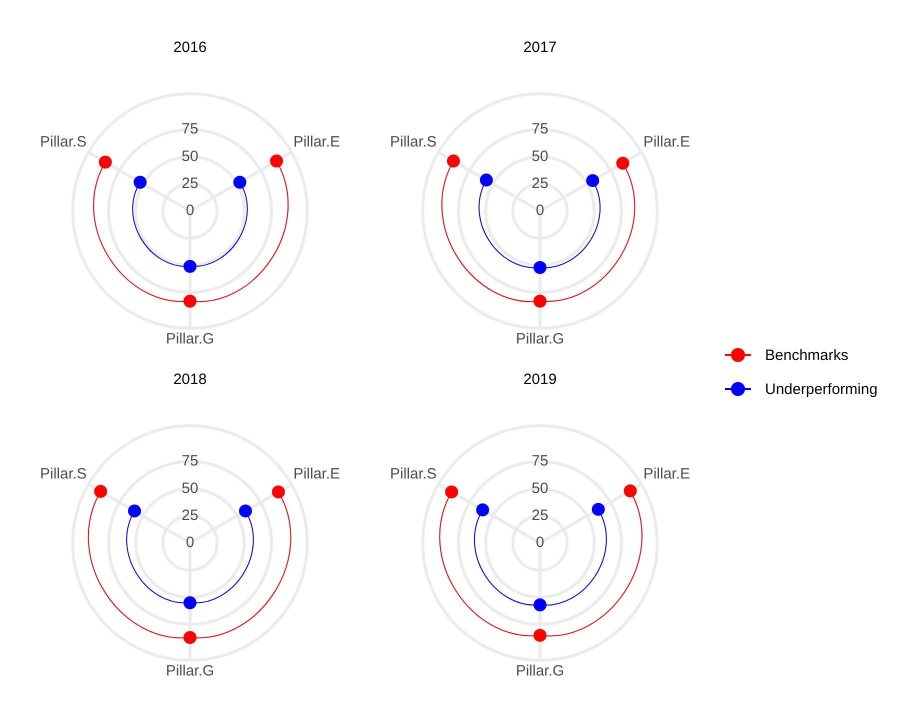 The height and width of the screenshot is (704, 899). What do you see at coordinates (821, 389) in the screenshot?
I see `legend-label: Underperforming` at bounding box center [821, 389].